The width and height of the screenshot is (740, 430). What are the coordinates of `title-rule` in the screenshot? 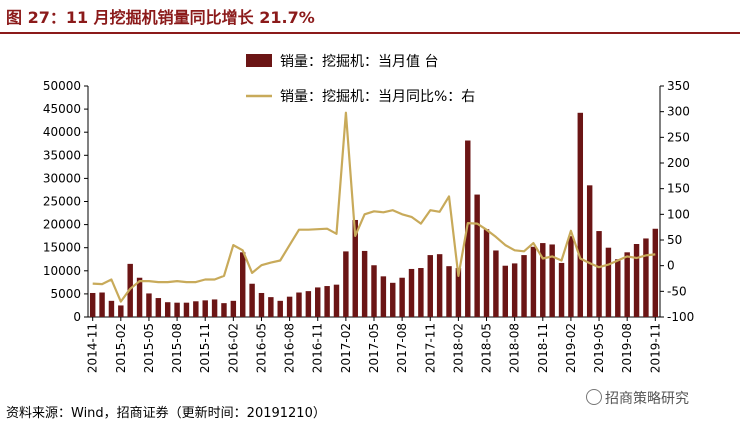 It's located at (370, 33).